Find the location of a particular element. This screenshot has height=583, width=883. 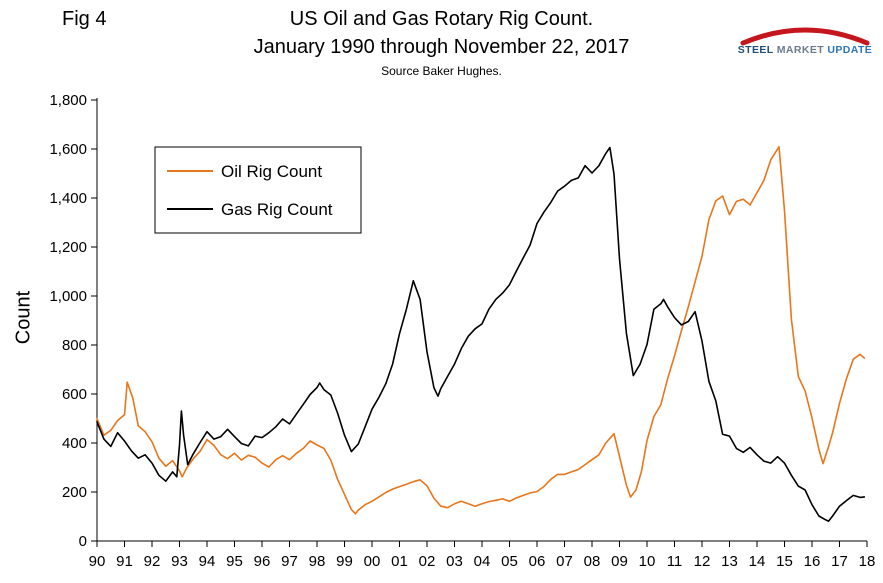

steel-market-update-logo: STEEL MARKET UPDATE is located at coordinates (805, 41).